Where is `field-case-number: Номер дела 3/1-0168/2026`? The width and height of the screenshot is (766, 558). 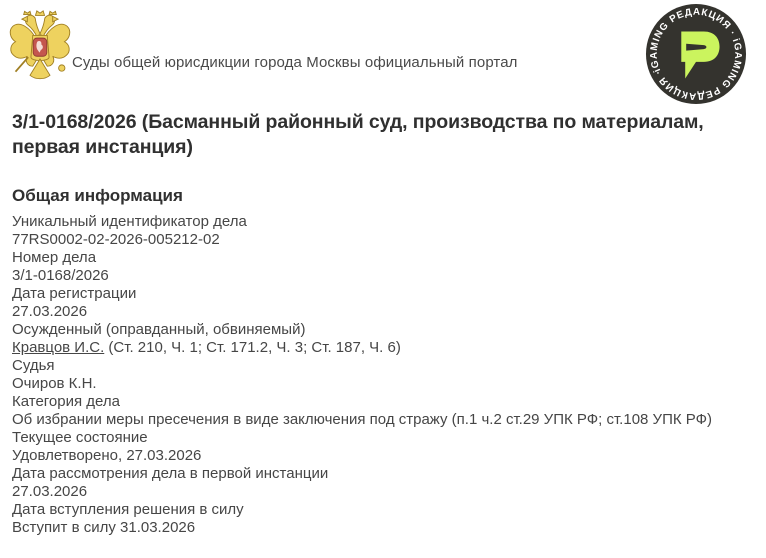
field-case-number: Номер дела 3/1-0168/2026 is located at coordinates (384, 267).